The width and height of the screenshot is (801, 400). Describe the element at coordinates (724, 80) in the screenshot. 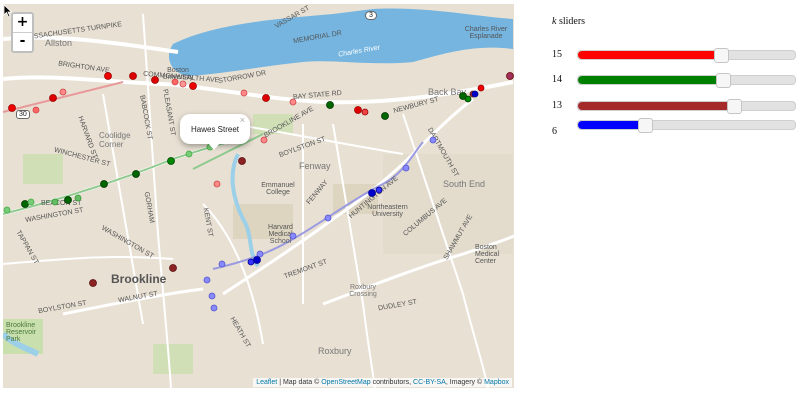

I see `slider-thumb-green` at that location.